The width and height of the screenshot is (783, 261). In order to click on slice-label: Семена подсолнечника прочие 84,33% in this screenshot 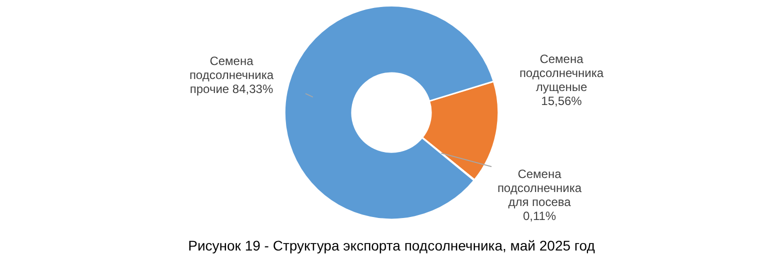, I will do `click(231, 75)`.